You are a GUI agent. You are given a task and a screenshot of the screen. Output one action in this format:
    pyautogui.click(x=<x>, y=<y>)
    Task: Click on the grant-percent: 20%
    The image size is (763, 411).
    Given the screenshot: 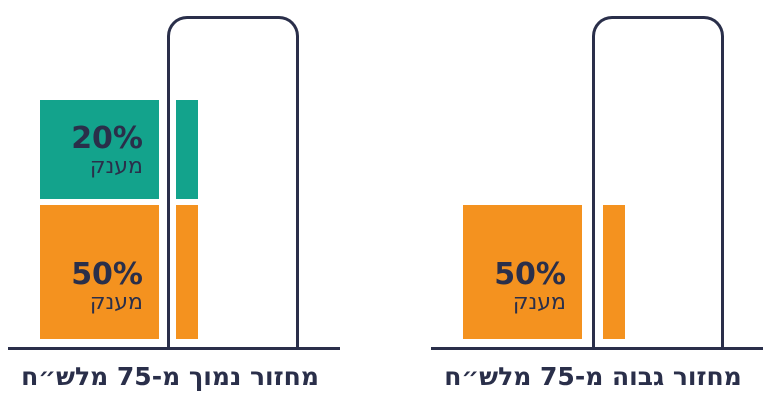 What is the action you would take?
    pyautogui.click(x=107, y=138)
    